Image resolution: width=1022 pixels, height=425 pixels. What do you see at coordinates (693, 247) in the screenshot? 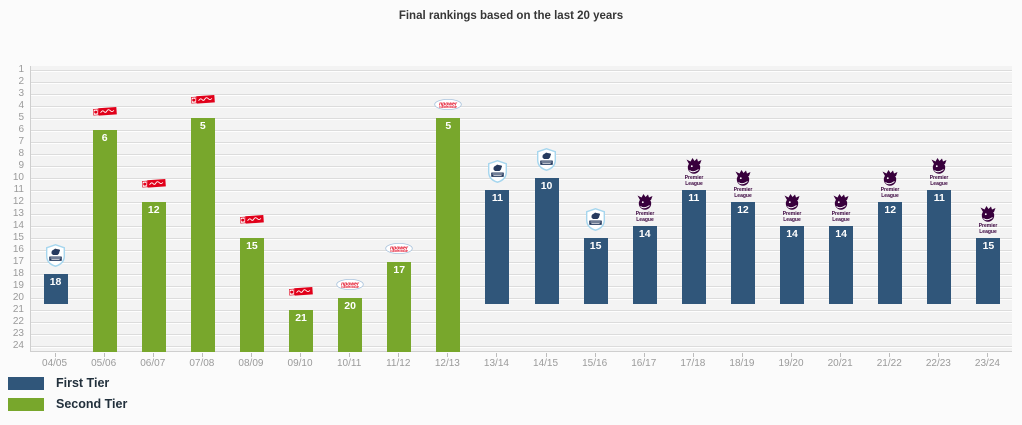
I see `bar-17-18: 11` at bounding box center [693, 247].